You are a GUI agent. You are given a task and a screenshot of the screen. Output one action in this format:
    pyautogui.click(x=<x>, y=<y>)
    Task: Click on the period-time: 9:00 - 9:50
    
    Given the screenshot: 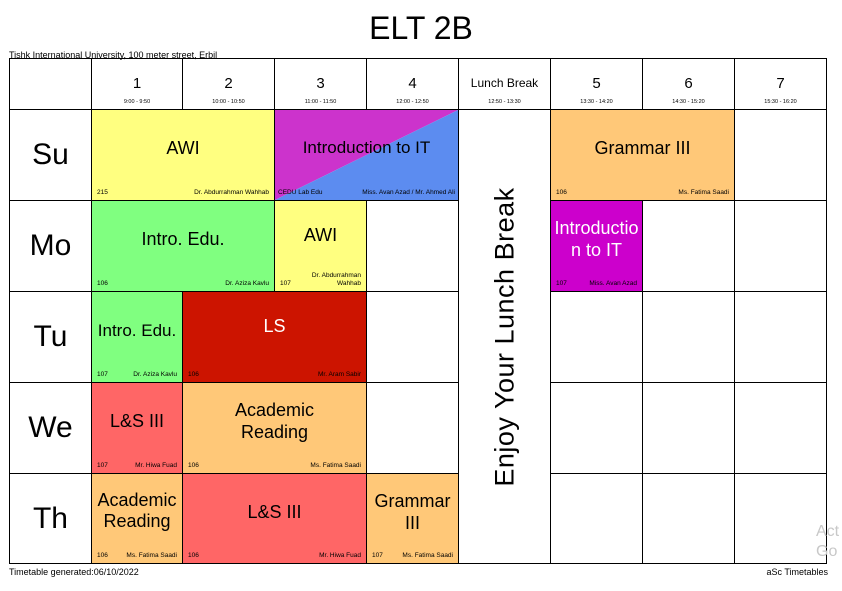 What is the action you would take?
    pyautogui.click(x=137, y=102)
    